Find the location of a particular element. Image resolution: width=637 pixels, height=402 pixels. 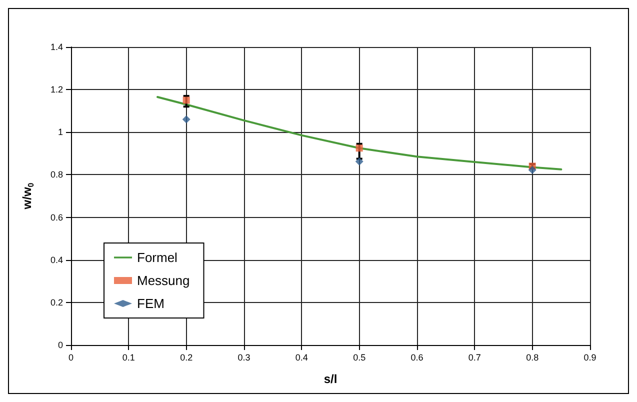

x-tick-label: 0.8 is located at coordinates (532, 357).